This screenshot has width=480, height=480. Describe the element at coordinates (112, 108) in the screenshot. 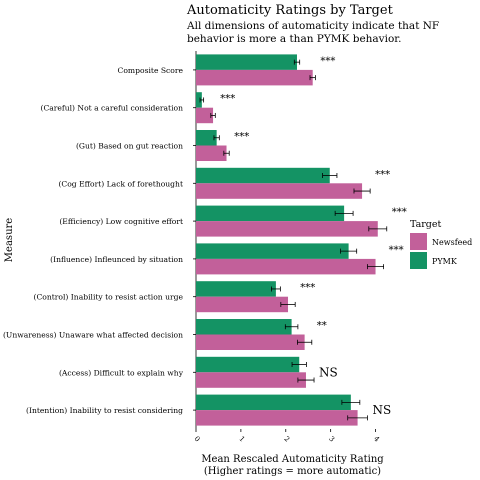

I see `y-tick-label: (Careful) Not a careful consideration` at that location.